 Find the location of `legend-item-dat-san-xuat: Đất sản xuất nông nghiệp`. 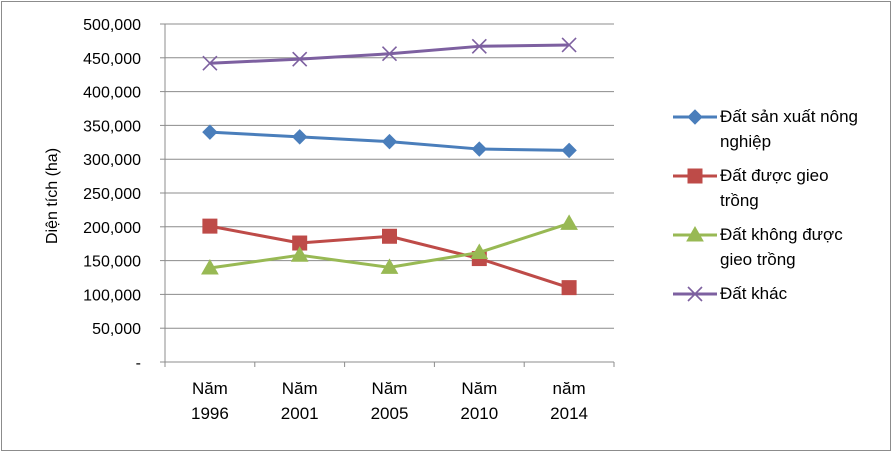

legend-item-dat-san-xuat: Đất sản xuất nông nghiệp is located at coordinates (779, 129).